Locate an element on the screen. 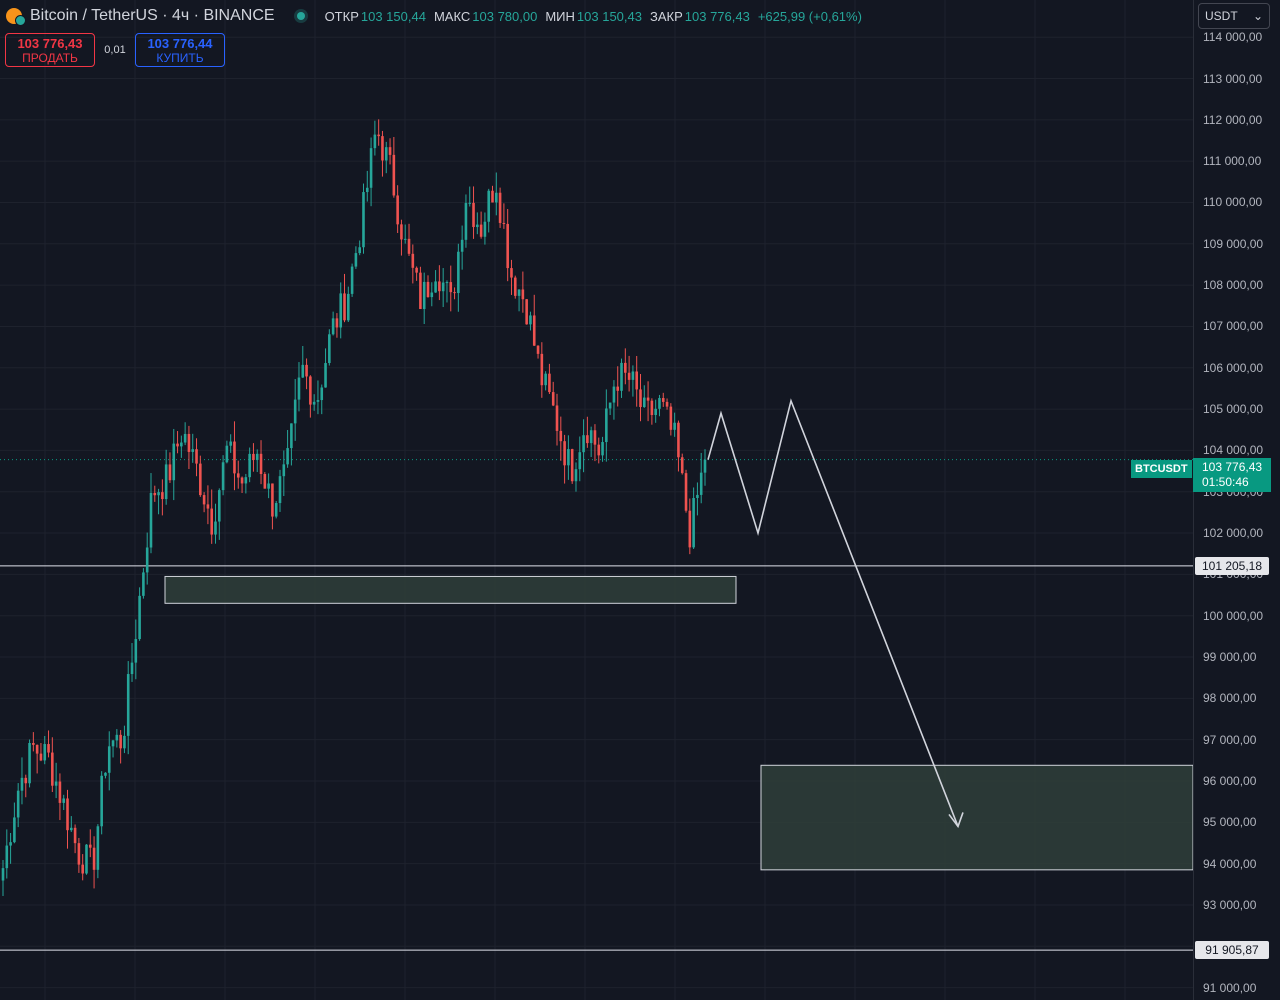 The height and width of the screenshot is (1000, 1280). price-tick-label: 114 000,00 is located at coordinates (1233, 37).